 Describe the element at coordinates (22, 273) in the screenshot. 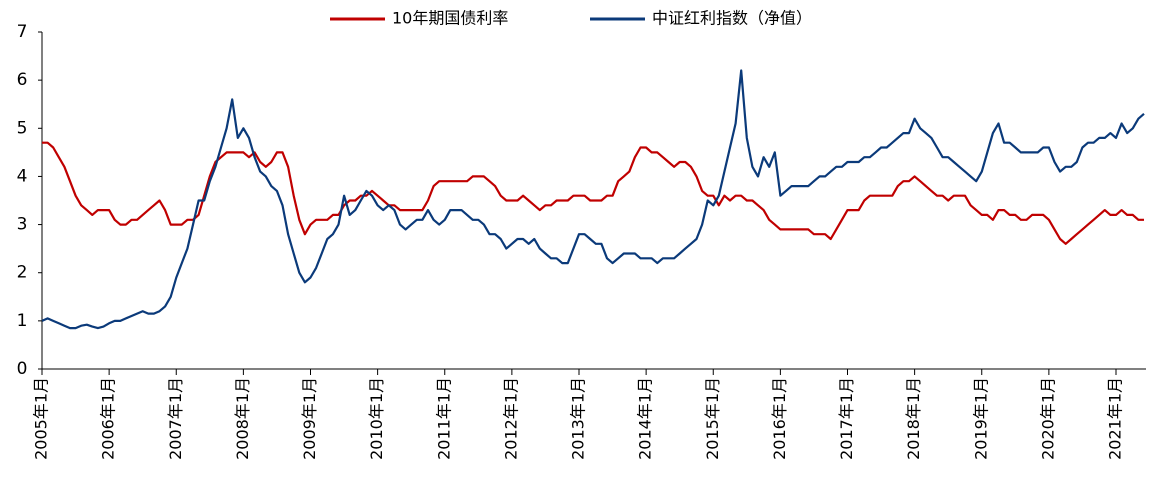

I see `y-tick-label: 2` at that location.